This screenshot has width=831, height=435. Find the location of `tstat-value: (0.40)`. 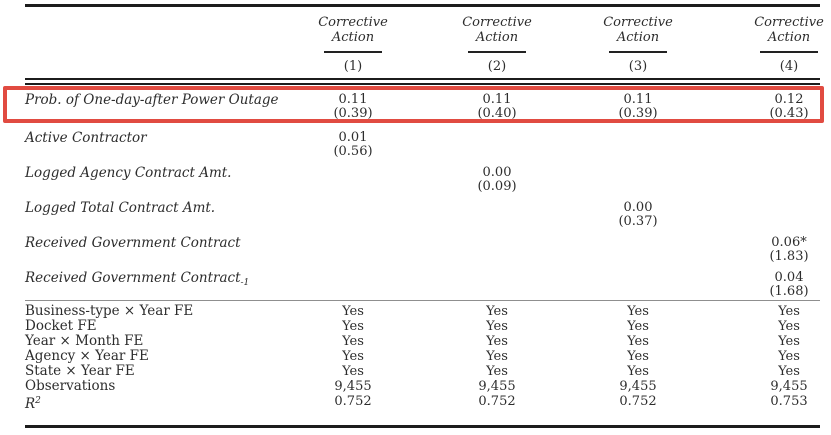

tstat-value: (0.40) is located at coordinates (497, 113).